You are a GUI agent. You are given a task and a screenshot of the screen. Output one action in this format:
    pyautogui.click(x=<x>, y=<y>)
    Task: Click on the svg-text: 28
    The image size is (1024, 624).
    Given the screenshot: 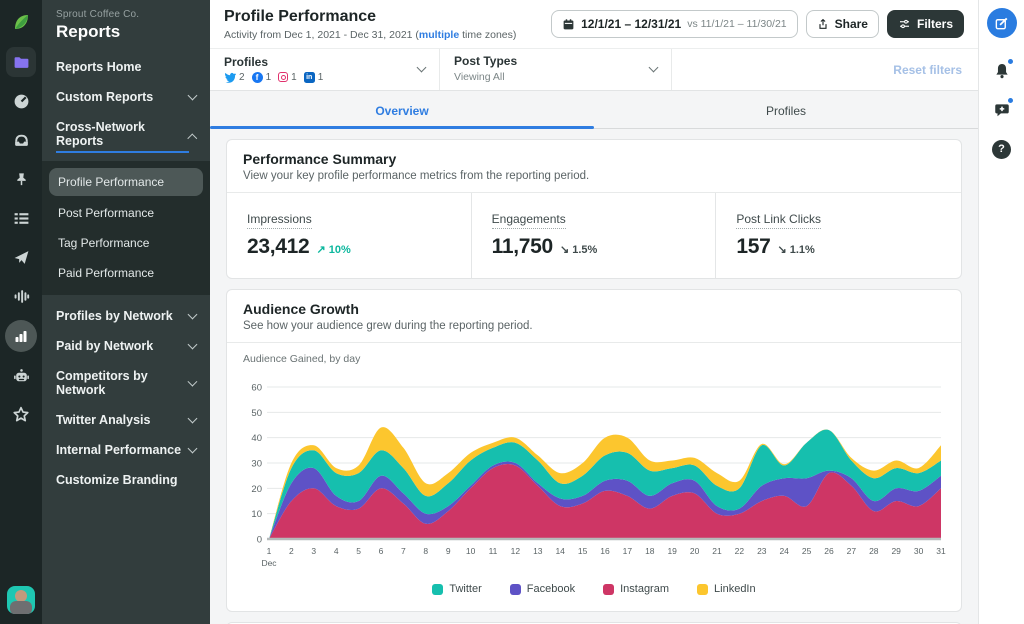 What is the action you would take?
    pyautogui.click(x=874, y=551)
    